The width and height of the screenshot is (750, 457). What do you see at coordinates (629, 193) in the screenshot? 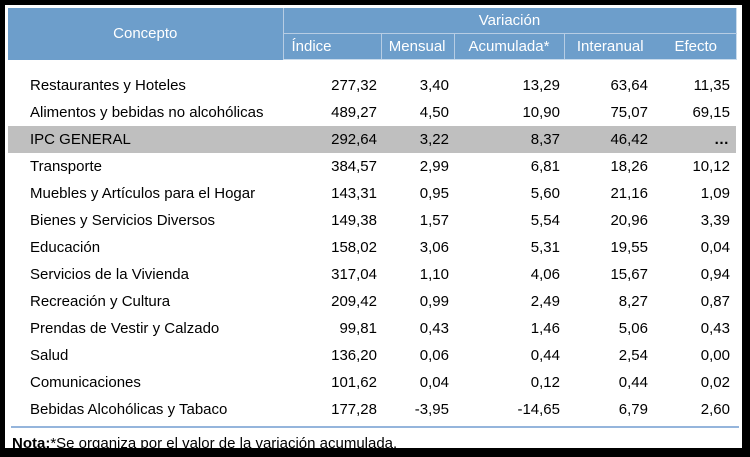
I see `cell-interanual: 21,16` at bounding box center [629, 193].